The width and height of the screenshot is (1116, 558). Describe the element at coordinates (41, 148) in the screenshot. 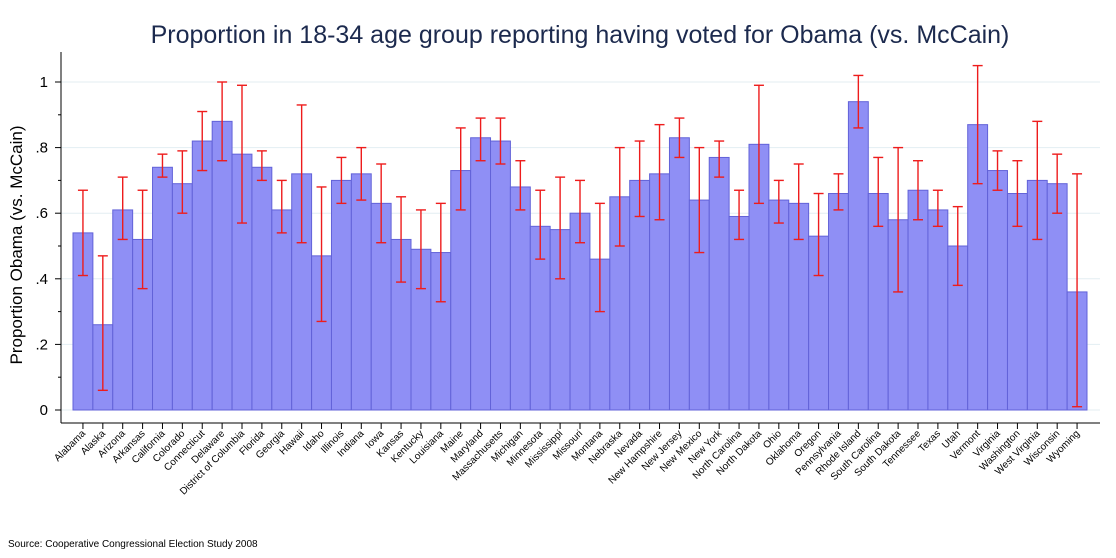

I see `y-tick-label: .8` at that location.